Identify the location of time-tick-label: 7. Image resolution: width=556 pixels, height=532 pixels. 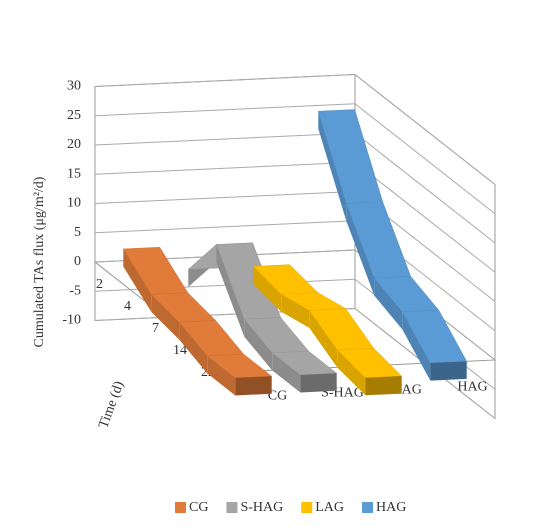
(155, 328).